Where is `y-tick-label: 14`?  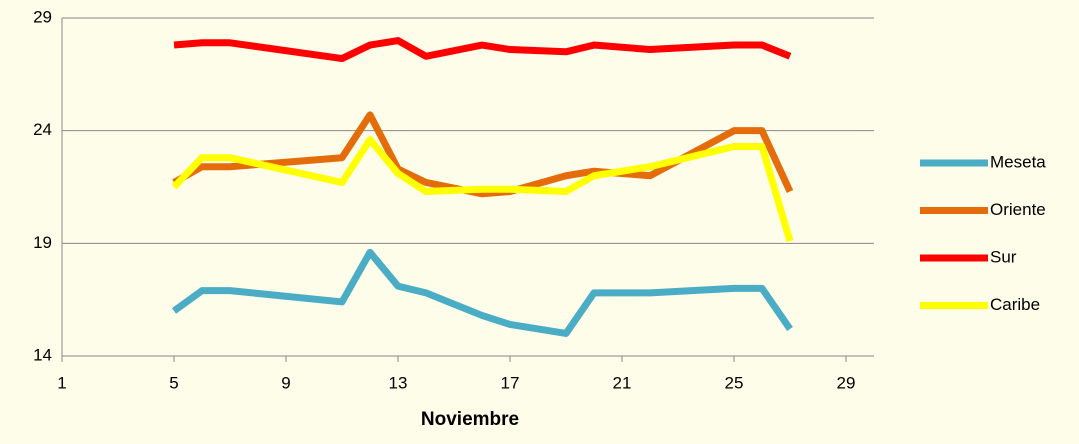 y-tick-label: 14 is located at coordinates (42, 354).